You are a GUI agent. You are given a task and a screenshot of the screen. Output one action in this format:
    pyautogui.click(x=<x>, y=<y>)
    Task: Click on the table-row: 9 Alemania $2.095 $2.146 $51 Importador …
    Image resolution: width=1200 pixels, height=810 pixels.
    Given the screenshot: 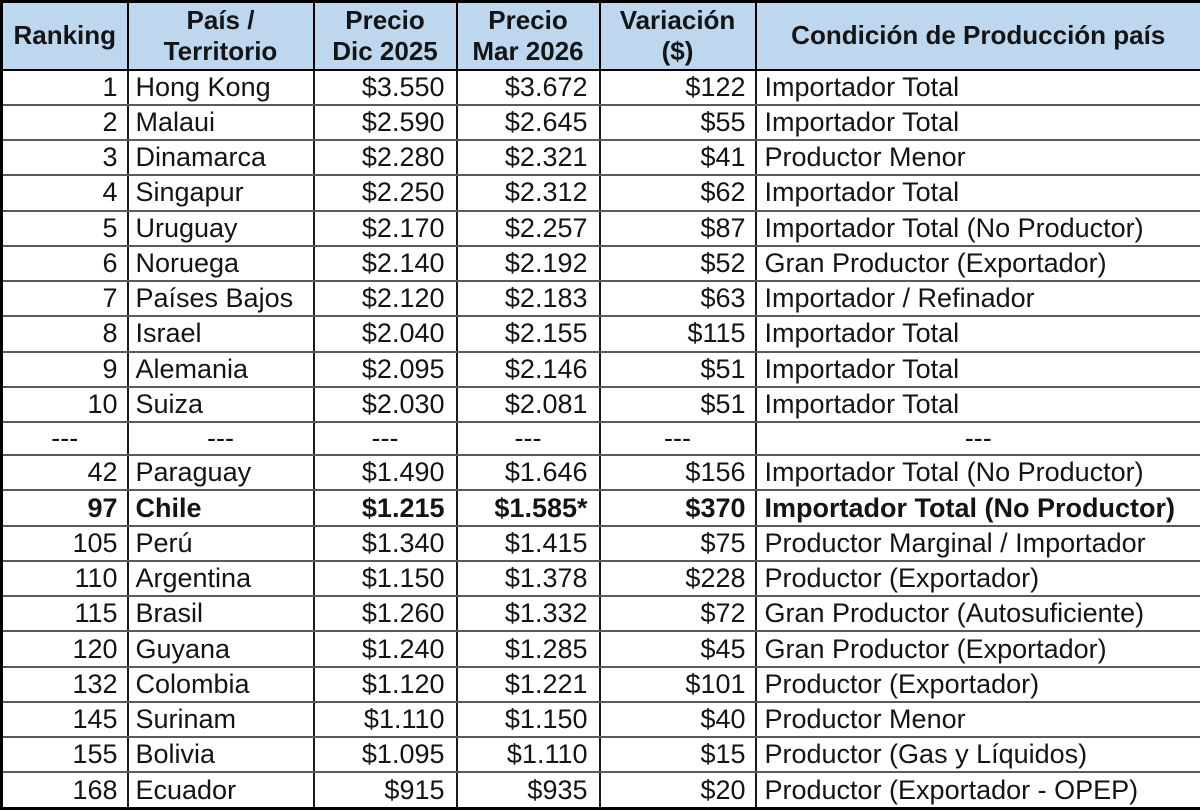 What is the action you would take?
    pyautogui.click(x=600, y=369)
    